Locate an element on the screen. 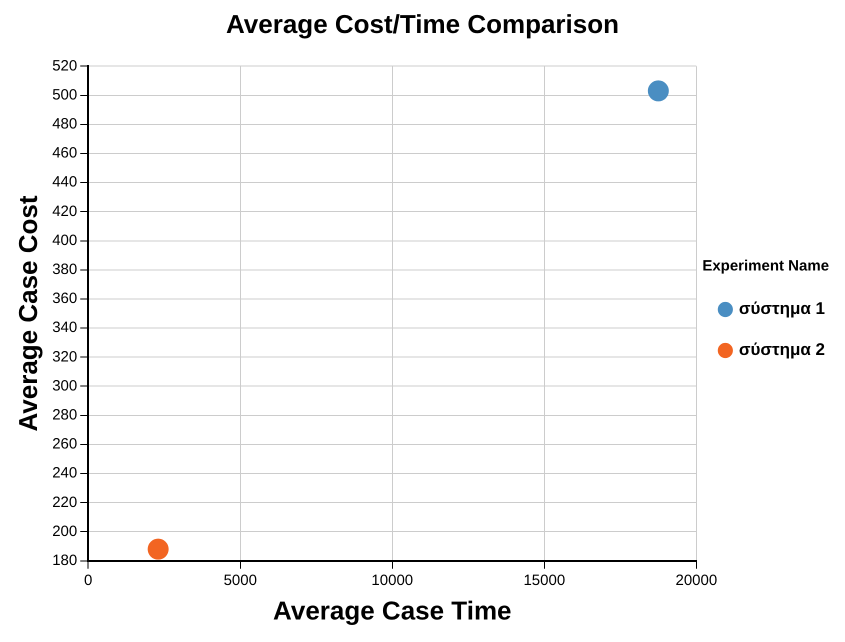 The height and width of the screenshot is (642, 845). y-tick-label: 500 is located at coordinates (65, 95).